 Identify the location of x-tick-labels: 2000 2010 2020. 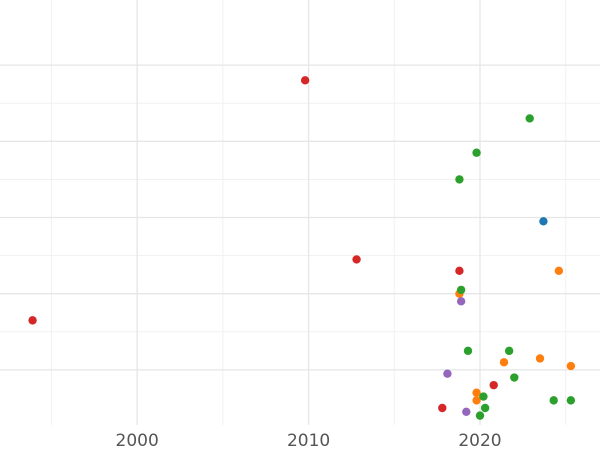
(309, 440).